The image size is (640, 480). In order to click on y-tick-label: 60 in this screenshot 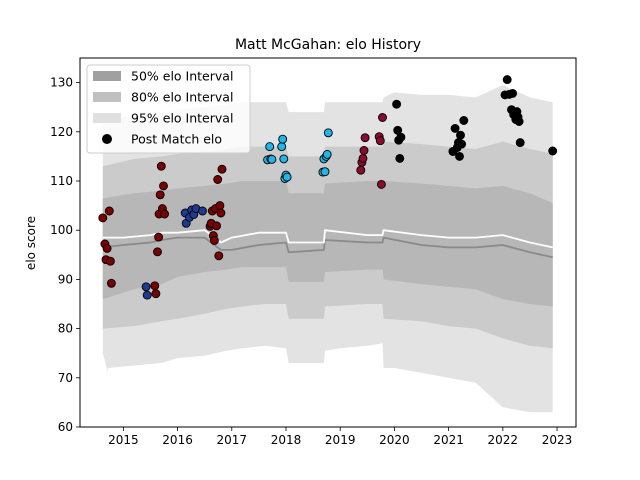, I will do `click(65, 427)`.